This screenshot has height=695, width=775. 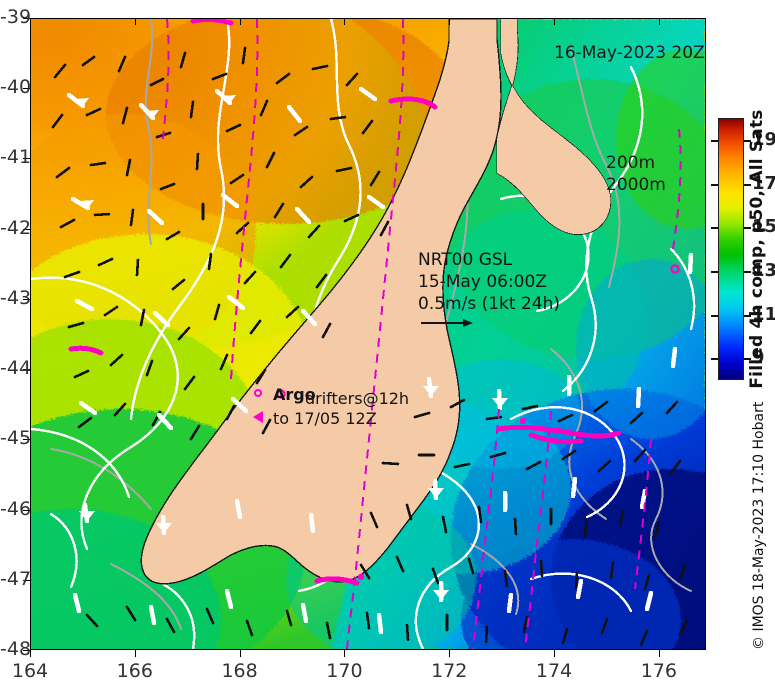 I want to click on colorbar-tick-label: 9, so click(x=758, y=358).